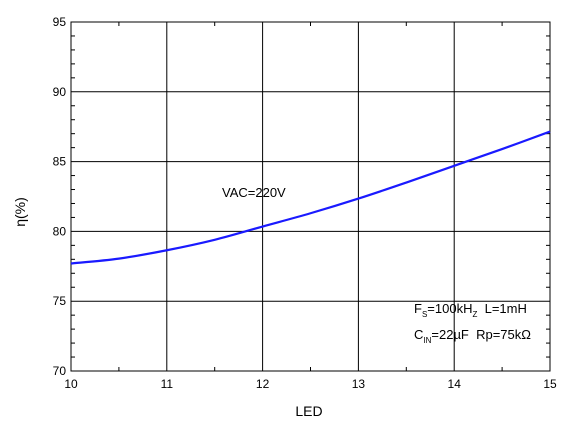  What do you see at coordinates (167, 384) in the screenshot?
I see `x-tick-label: 11` at bounding box center [167, 384].